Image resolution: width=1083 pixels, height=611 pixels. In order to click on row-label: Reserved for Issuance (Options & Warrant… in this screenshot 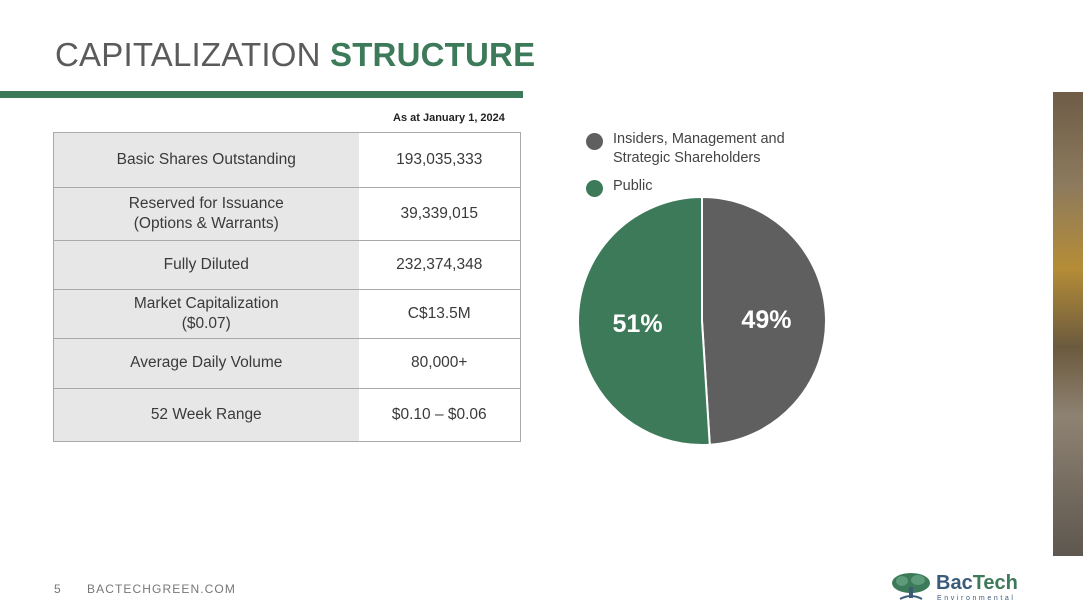, I will do `click(206, 214)`.